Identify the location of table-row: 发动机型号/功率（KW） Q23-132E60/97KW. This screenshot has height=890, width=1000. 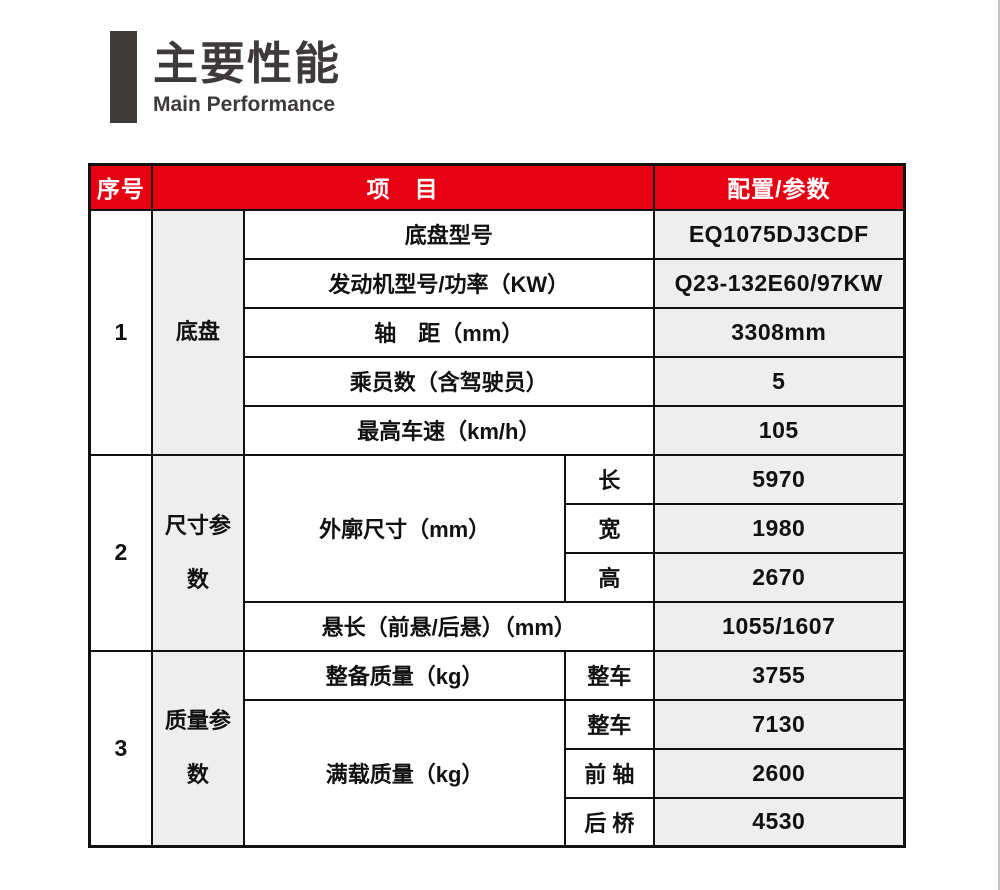
(498, 283).